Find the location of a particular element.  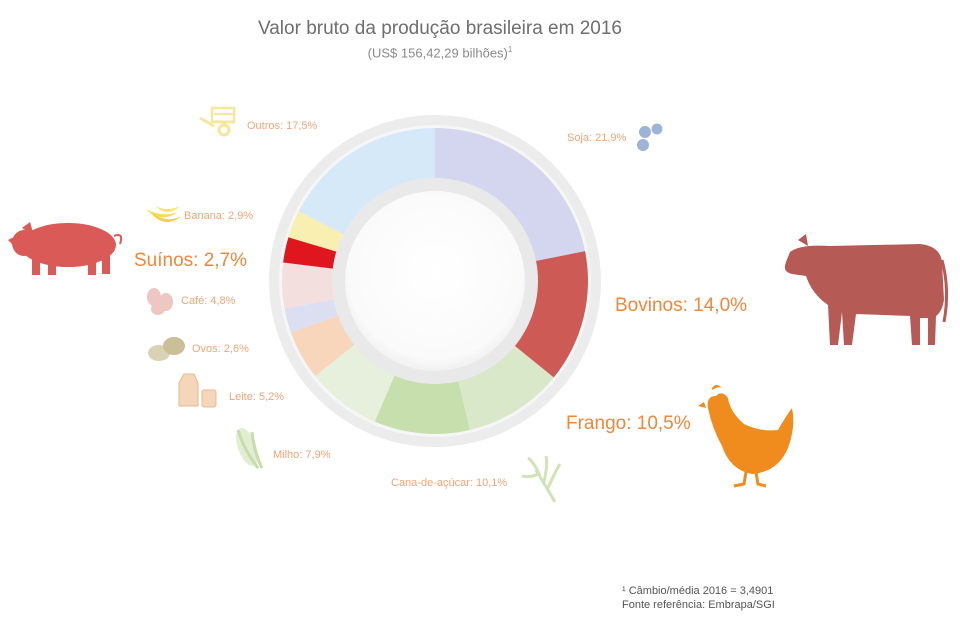

wheelbarrow-icon is located at coordinates (217, 121).